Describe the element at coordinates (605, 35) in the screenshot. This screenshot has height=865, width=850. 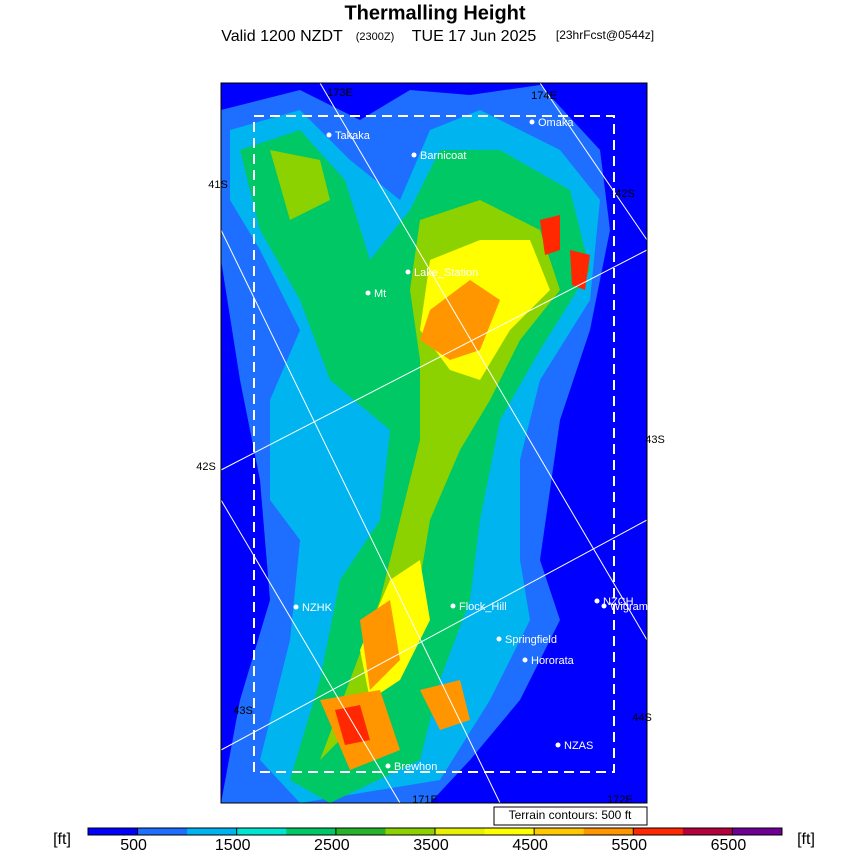
I see `forecast: [23hrFcst@0544z]` at that location.